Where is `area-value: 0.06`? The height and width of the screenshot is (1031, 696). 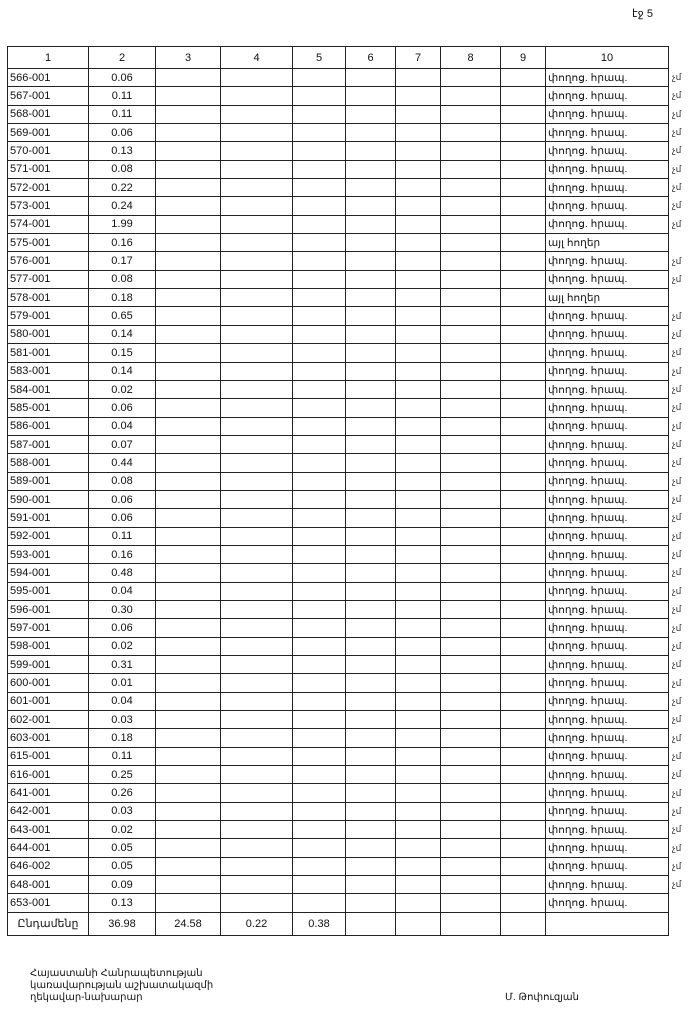
area-value: 0.06 is located at coordinates (122, 77).